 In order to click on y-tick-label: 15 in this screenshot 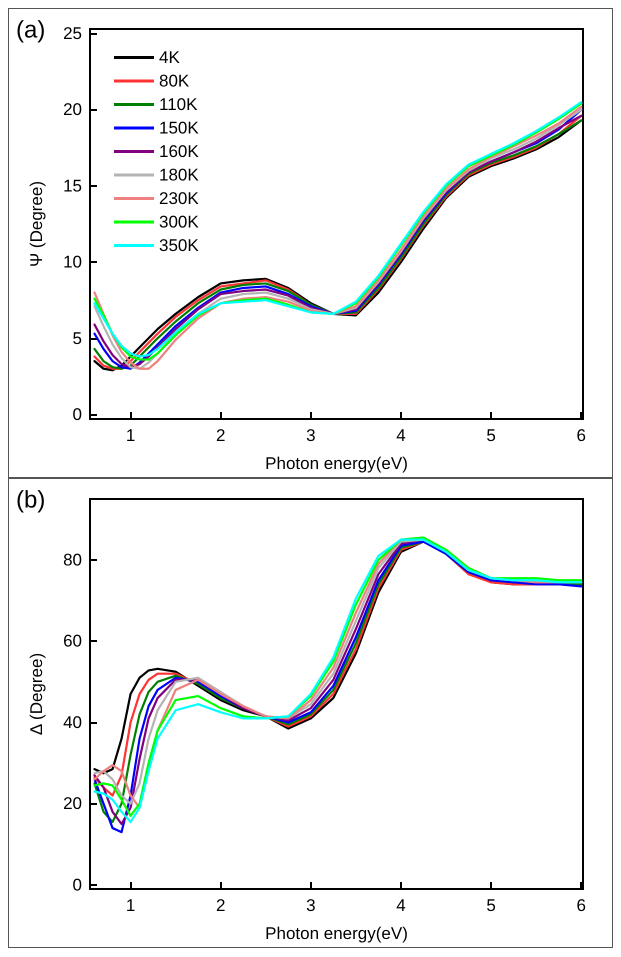, I will do `click(72, 186)`.